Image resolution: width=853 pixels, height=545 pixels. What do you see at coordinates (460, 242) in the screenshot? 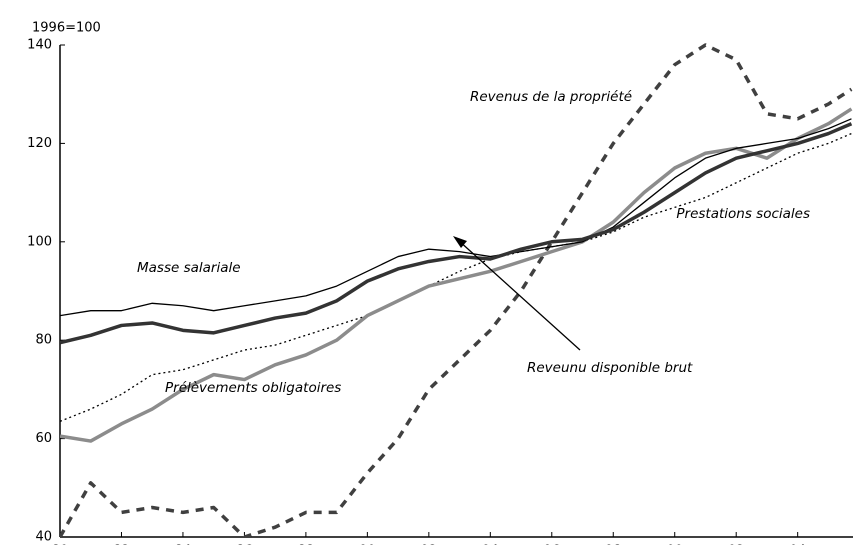
I see `arrow-head` at bounding box center [460, 242].